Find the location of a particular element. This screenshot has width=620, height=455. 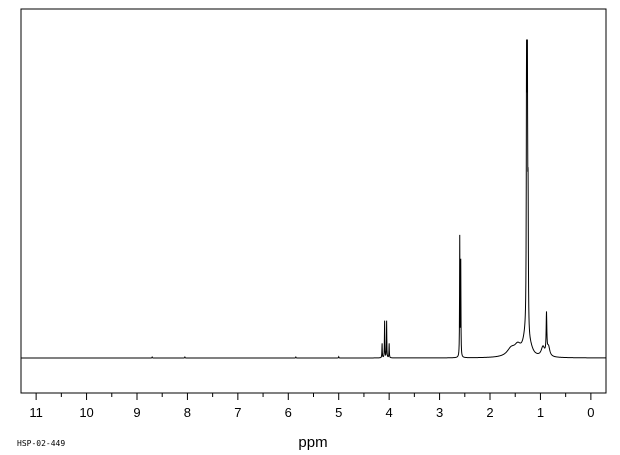

x-tick-label: 6 is located at coordinates (288, 412).